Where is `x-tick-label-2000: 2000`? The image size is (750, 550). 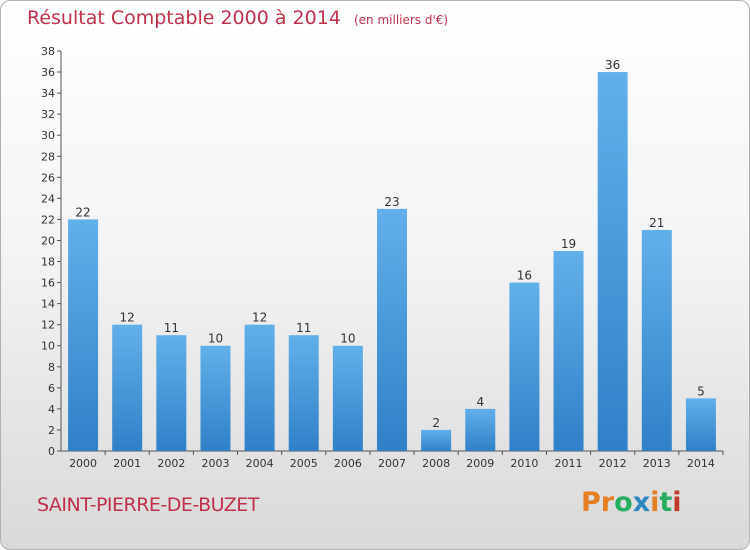 x-tick-label-2000: 2000 is located at coordinates (83, 463).